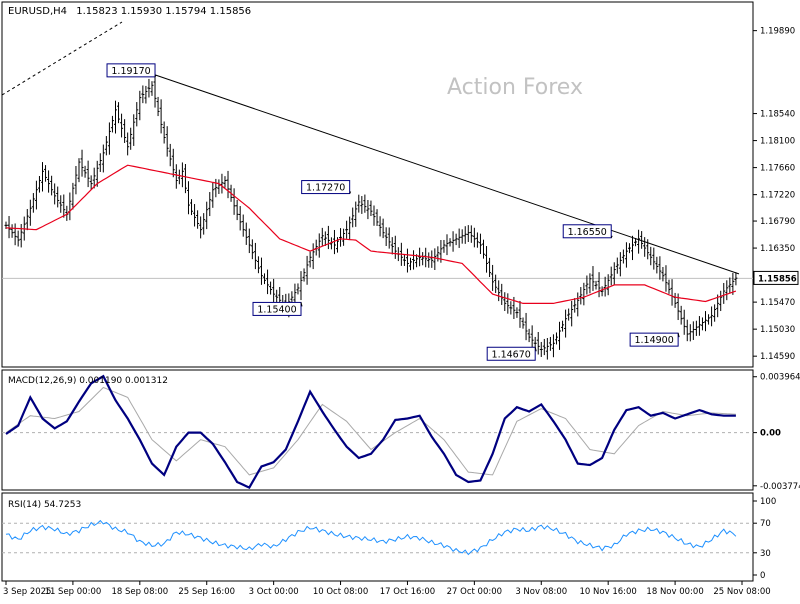  I want to click on macd-axis-label: -0.003774, so click(780, 487).